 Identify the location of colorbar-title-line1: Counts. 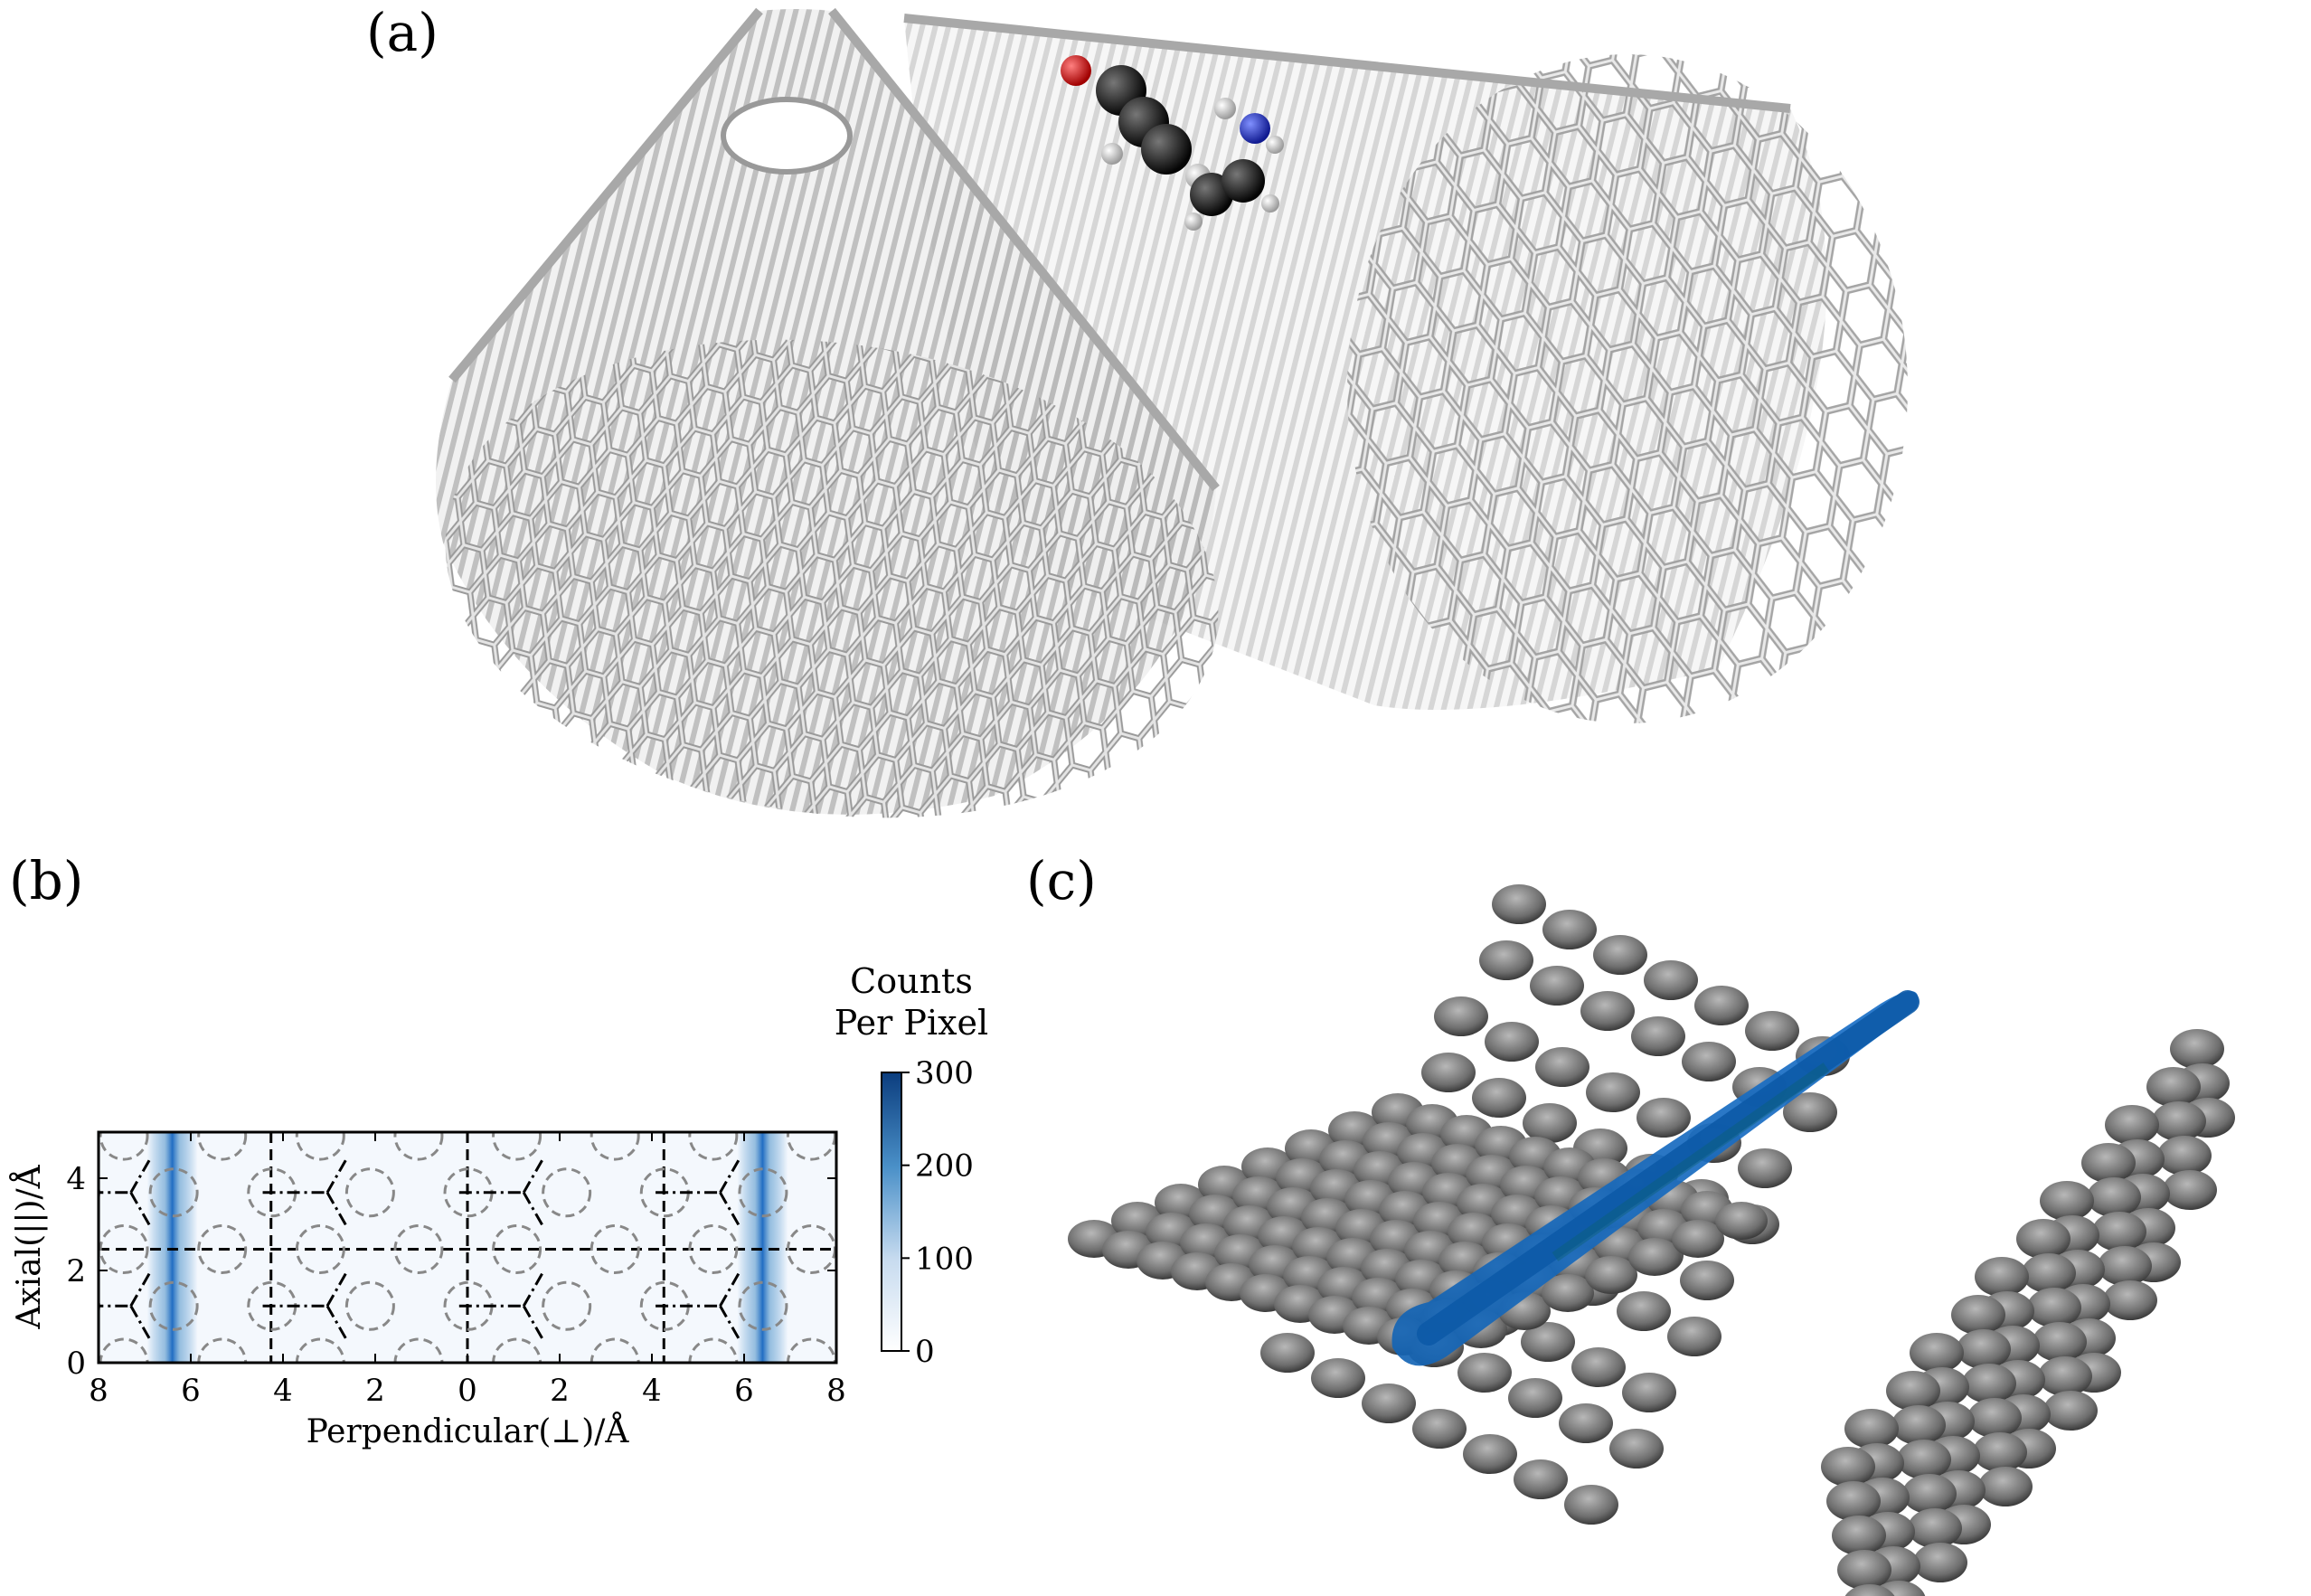
(911, 981).